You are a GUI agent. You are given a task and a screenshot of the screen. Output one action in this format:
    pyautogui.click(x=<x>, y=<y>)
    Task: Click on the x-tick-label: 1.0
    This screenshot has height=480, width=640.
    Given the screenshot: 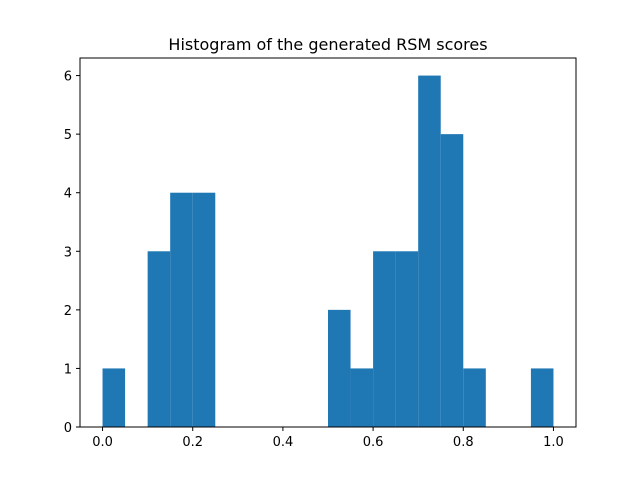 What is the action you would take?
    pyautogui.click(x=553, y=442)
    